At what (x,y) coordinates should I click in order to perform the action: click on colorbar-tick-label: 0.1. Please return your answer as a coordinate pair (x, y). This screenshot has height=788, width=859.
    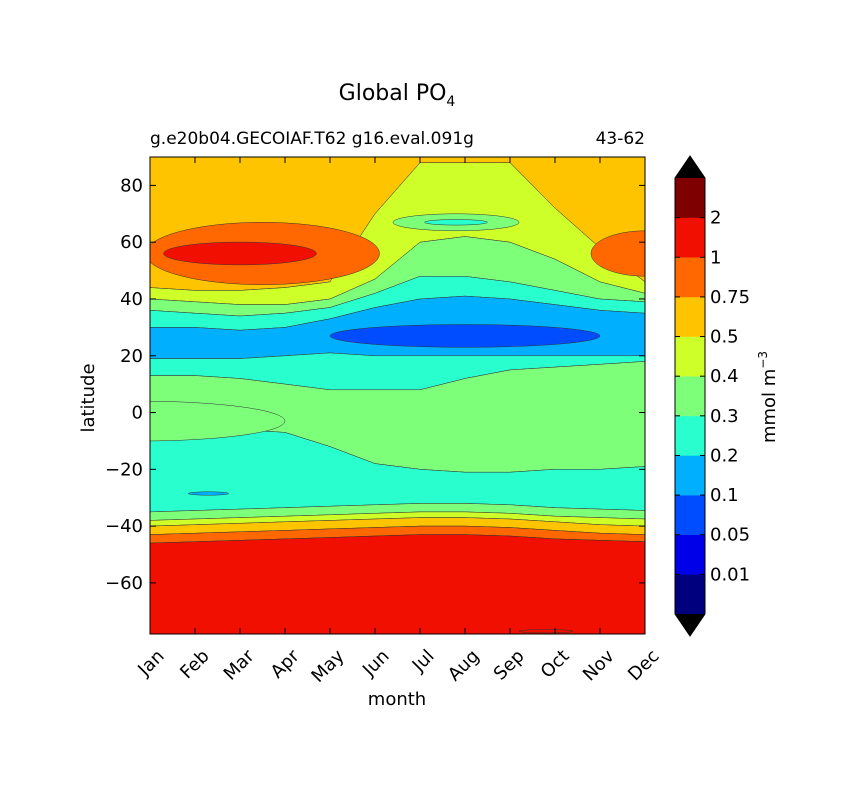
    Looking at the image, I should click on (724, 495).